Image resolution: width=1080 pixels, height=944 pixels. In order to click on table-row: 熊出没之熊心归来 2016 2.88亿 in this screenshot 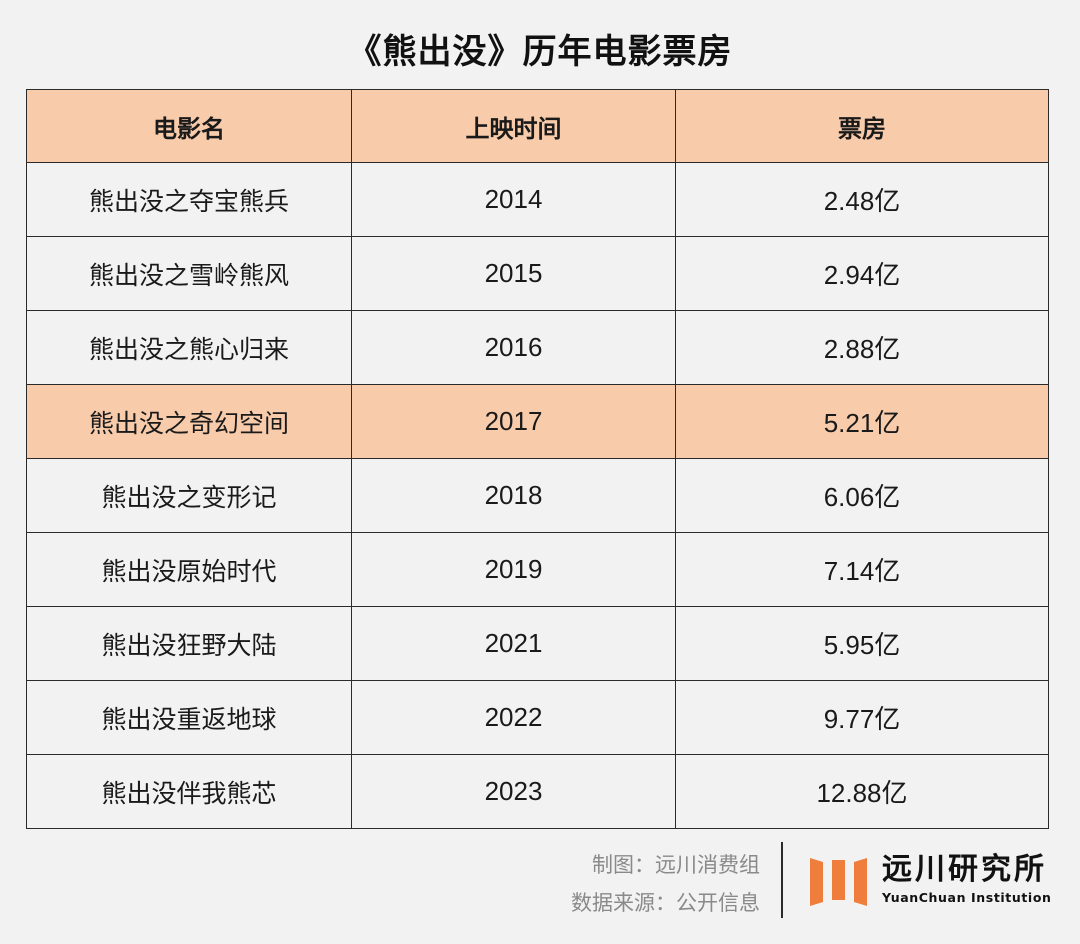, I will do `click(537, 347)`.